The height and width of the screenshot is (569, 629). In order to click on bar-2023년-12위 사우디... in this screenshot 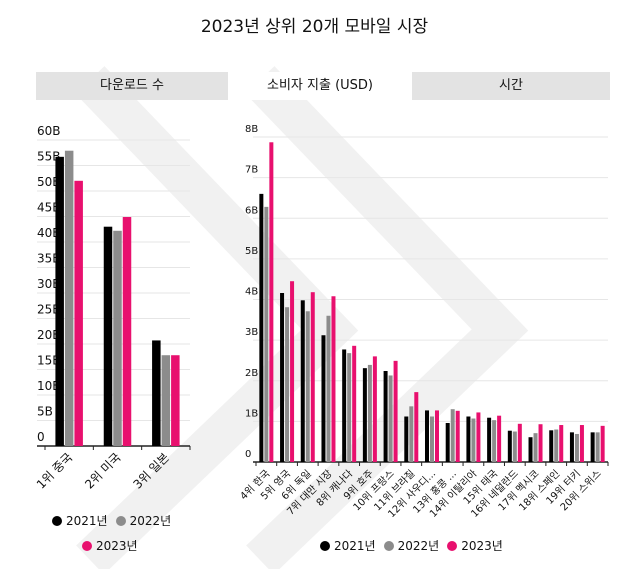, I will do `click(437, 436)`.